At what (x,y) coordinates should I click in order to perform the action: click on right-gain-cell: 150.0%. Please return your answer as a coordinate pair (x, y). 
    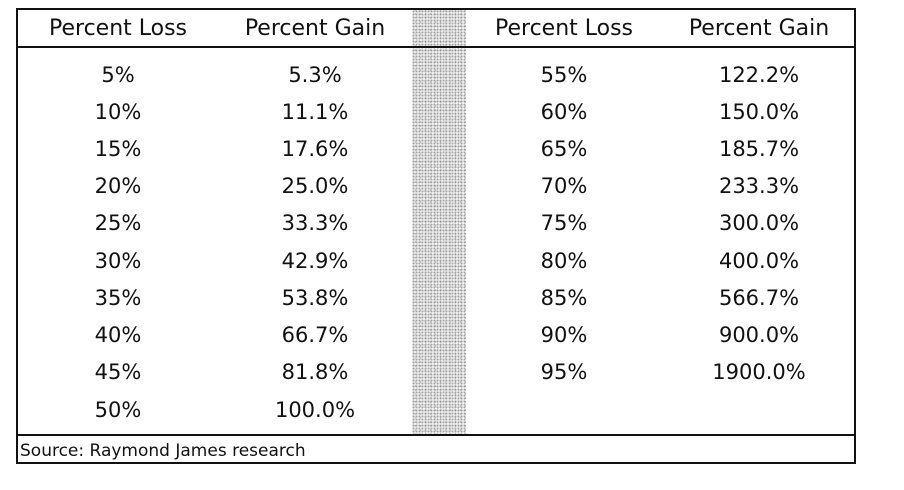
    Looking at the image, I should click on (759, 112).